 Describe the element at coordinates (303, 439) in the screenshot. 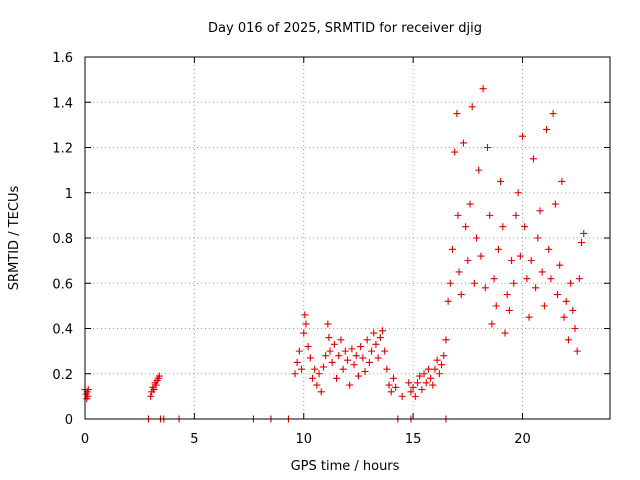

I see `x-tick-label: 10` at that location.